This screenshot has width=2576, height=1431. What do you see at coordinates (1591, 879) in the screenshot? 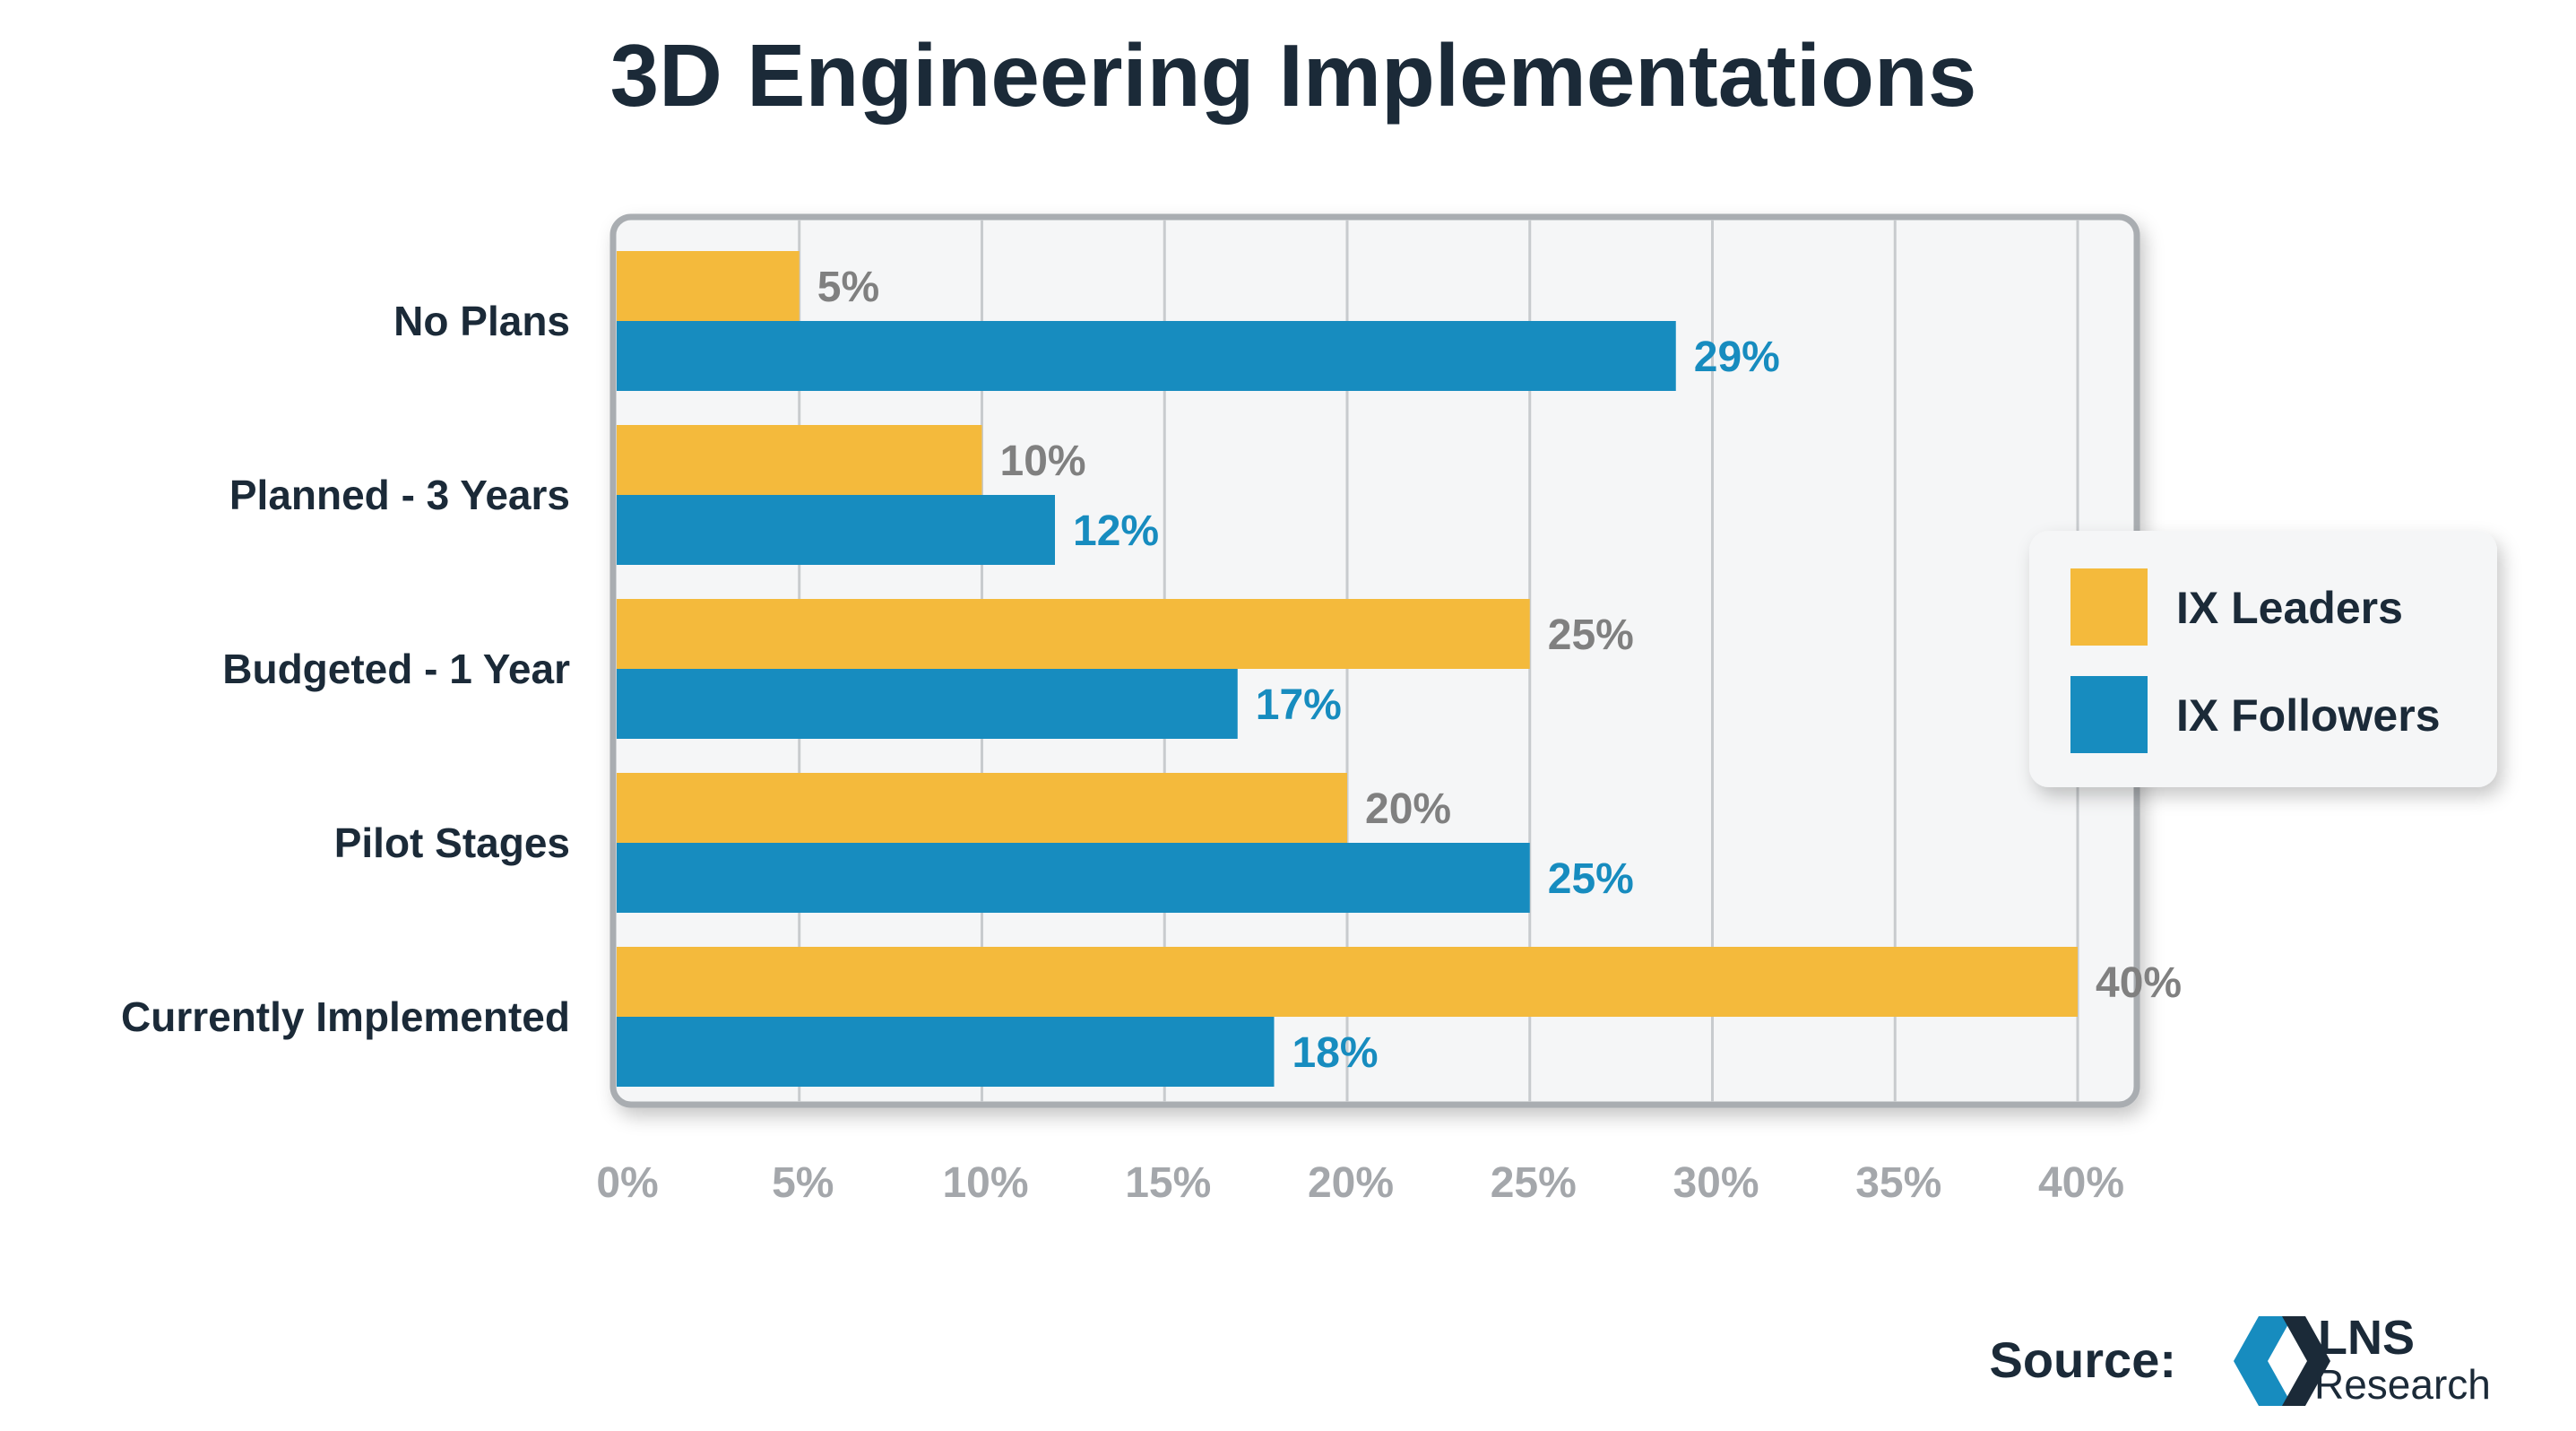
I see `value-label-ix-followers-pilot-stages: 25%` at bounding box center [1591, 879].